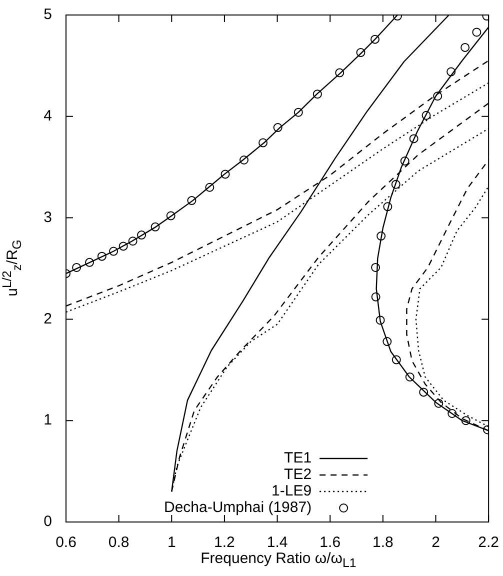 The width and height of the screenshot is (503, 576). Describe the element at coordinates (48, 217) in the screenshot. I see `y-tick-label: 3` at that location.